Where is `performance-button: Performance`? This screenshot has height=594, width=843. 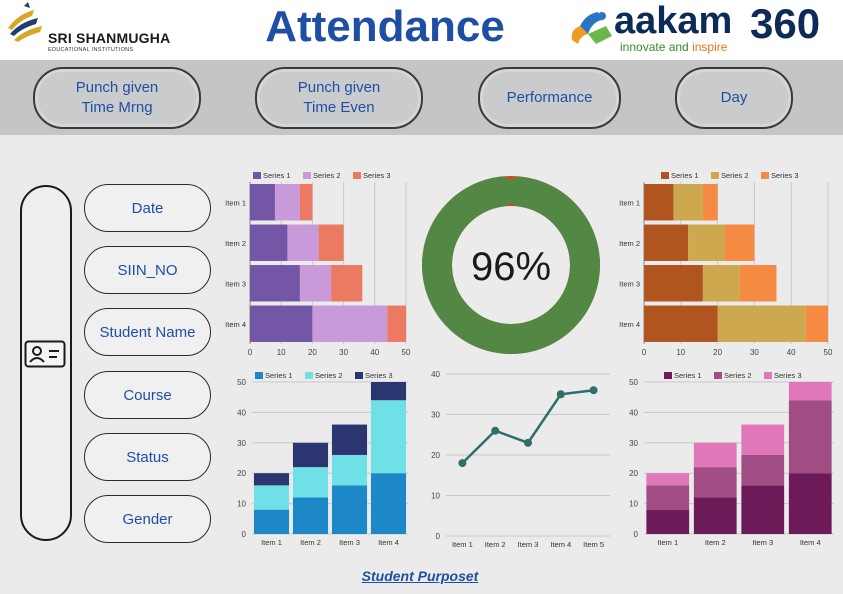
performance-button: Performance is located at coordinates (549, 98).